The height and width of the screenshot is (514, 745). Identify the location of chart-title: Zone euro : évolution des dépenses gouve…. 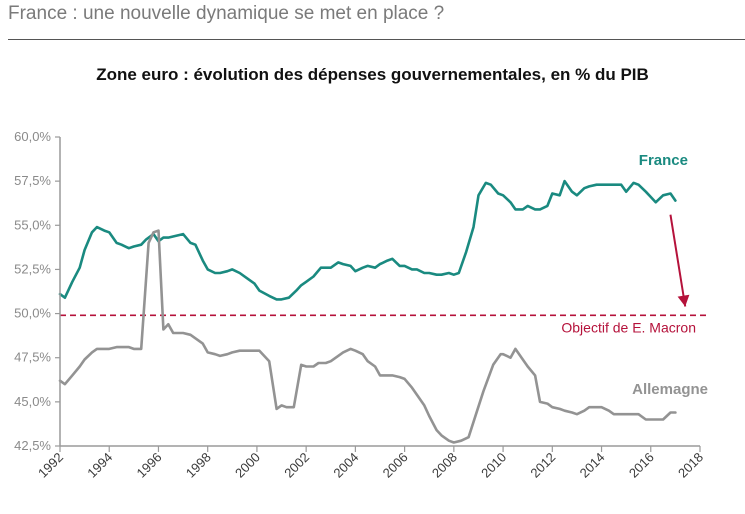
(372, 74).